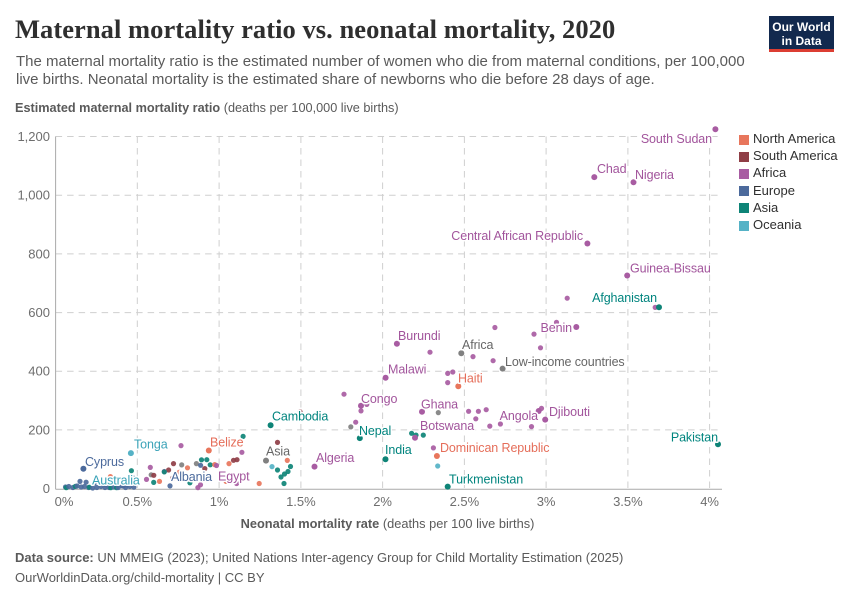 The height and width of the screenshot is (600, 850). What do you see at coordinates (116, 481) in the screenshot?
I see `svg-text: Australia` at bounding box center [116, 481].